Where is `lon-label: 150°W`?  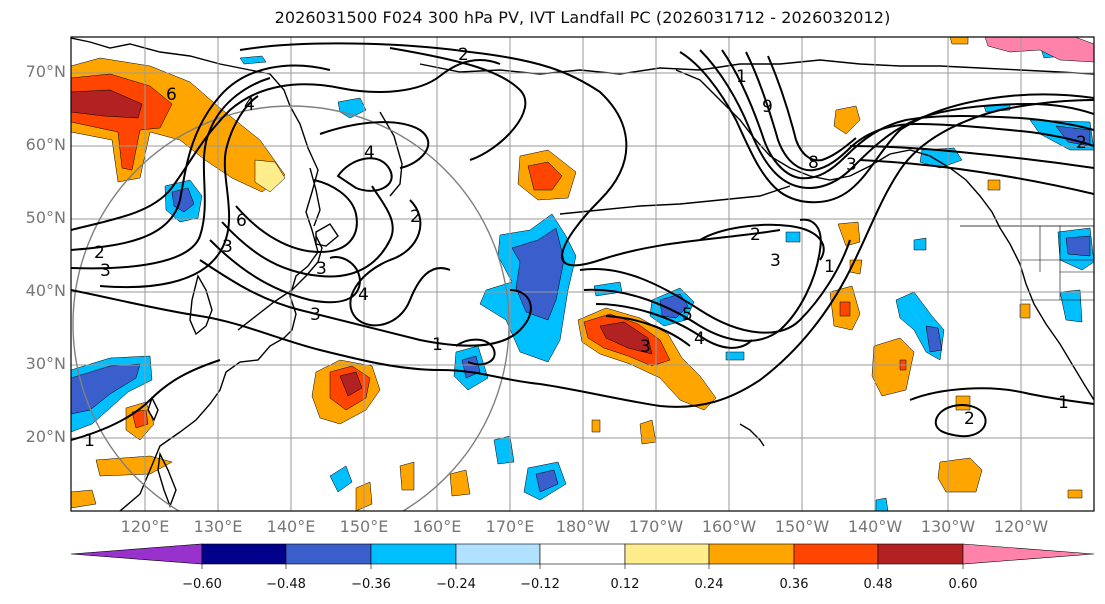 lon-label: 150°W is located at coordinates (802, 526).